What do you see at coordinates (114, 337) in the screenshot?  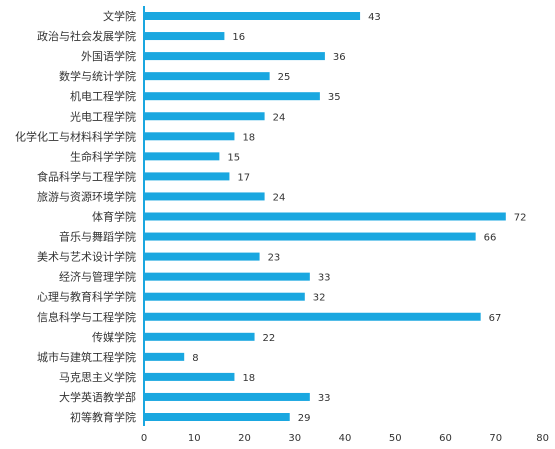 I see `category-label: 传媒学院` at bounding box center [114, 337].